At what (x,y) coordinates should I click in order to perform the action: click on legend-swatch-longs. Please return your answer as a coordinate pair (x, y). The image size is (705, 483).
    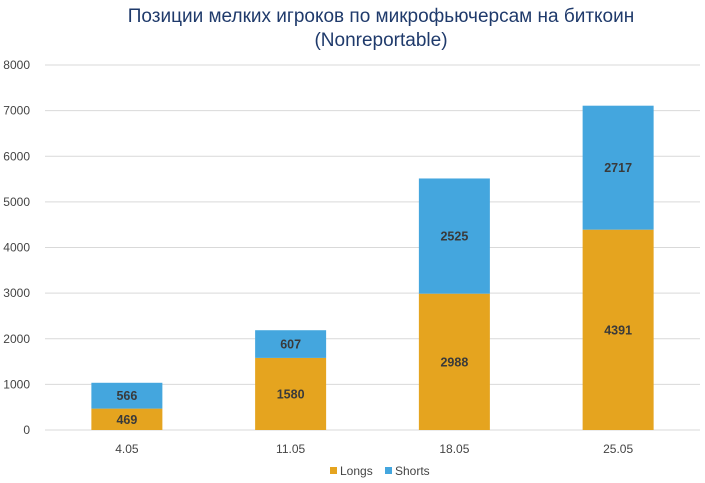
    Looking at the image, I should click on (333, 470).